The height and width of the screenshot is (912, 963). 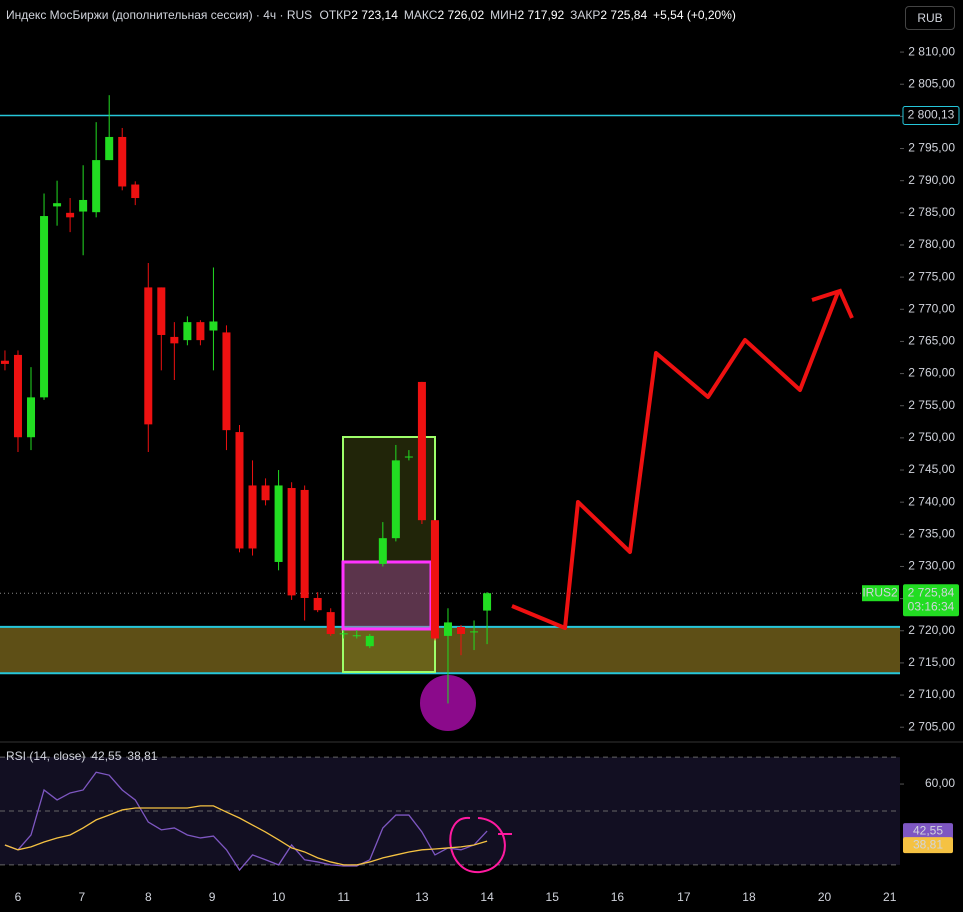 What do you see at coordinates (18, 897) in the screenshot?
I see `x-tick-label: 6` at bounding box center [18, 897].